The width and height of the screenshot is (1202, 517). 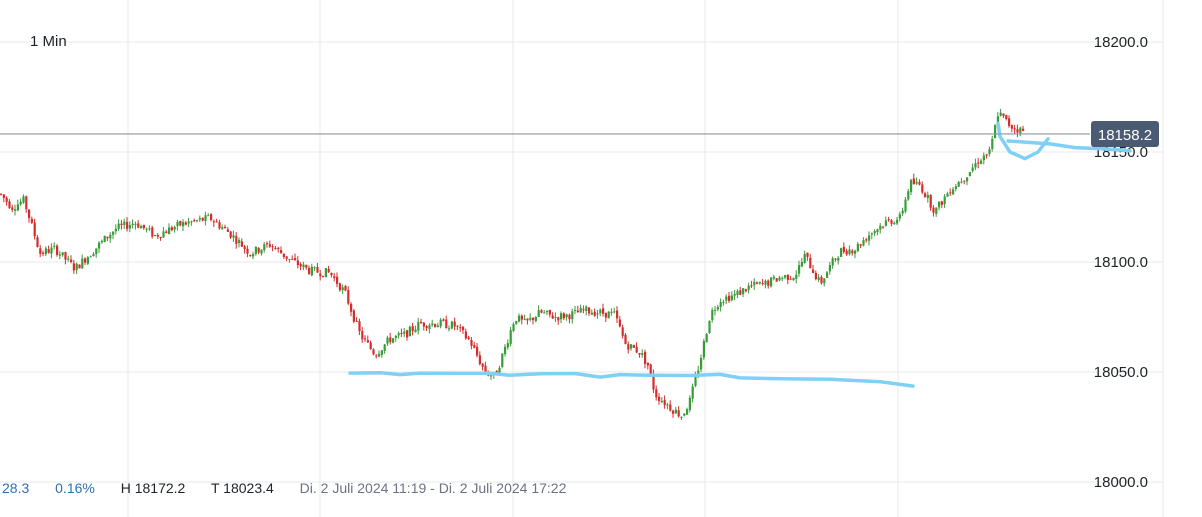 What do you see at coordinates (48, 41) in the screenshot?
I see `interval-label: 1 Min` at bounding box center [48, 41].